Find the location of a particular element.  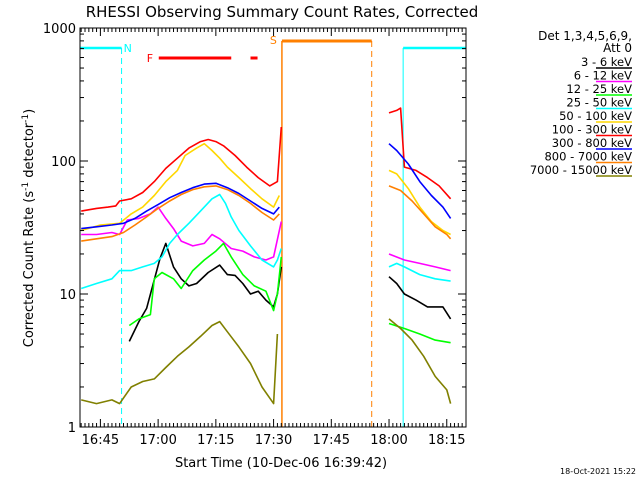

x-tick-label: 17:15 is located at coordinates (215, 440).